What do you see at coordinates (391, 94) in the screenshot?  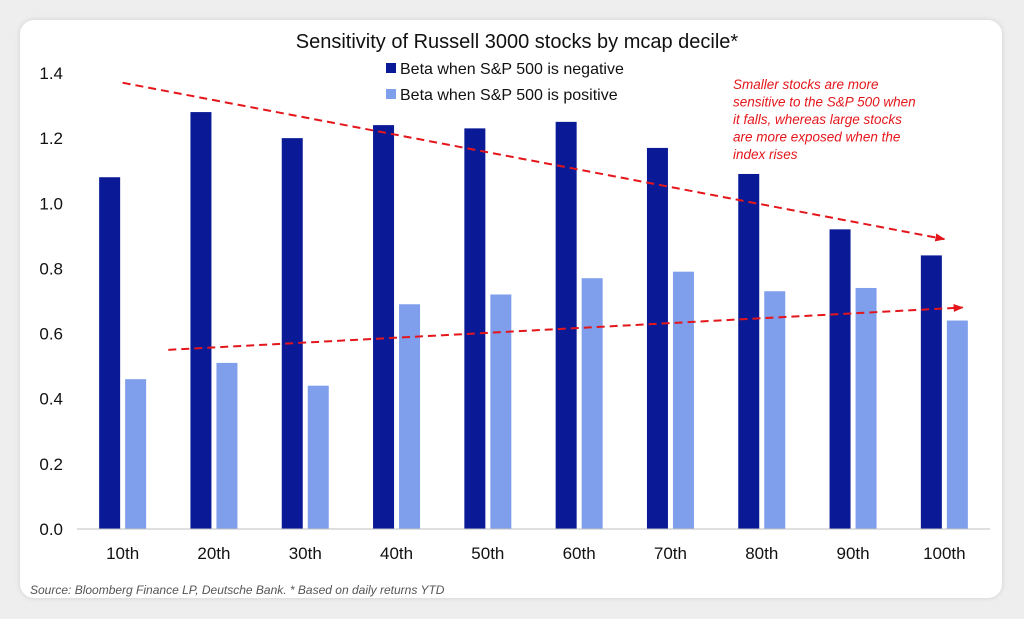 I see `legend-swatch-positive` at bounding box center [391, 94].